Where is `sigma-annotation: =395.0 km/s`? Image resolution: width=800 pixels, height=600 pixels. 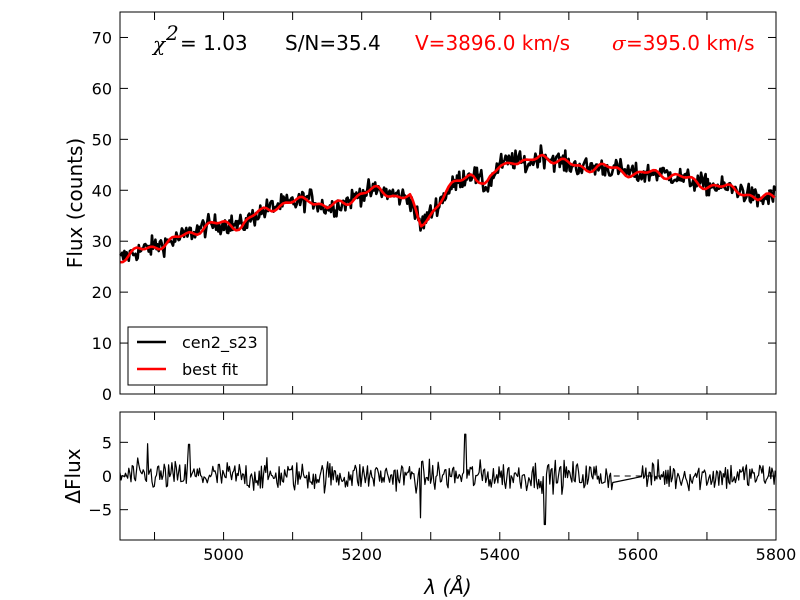
sigma-annotation: =395.0 km/s is located at coordinates (690, 43).